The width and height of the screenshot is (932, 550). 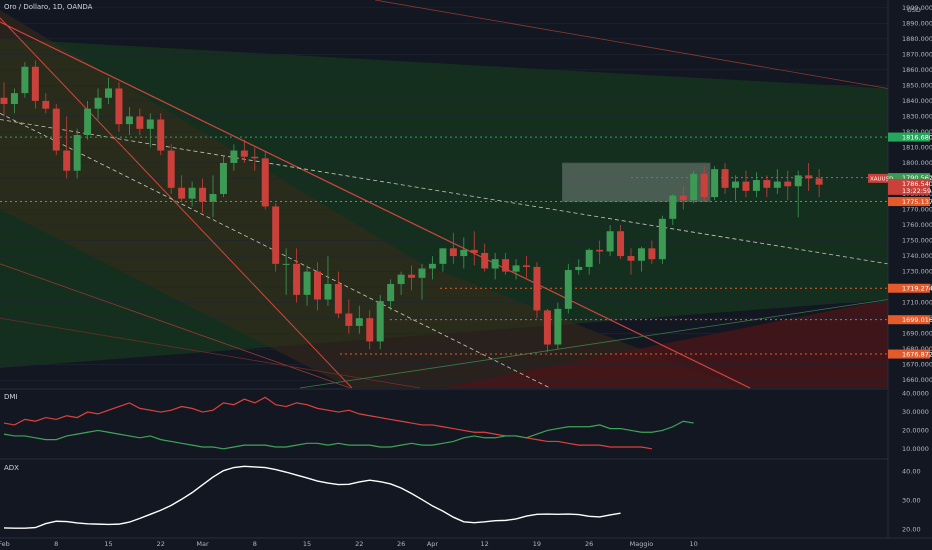 I want to click on x-tick-label: 22, so click(x=161, y=544).